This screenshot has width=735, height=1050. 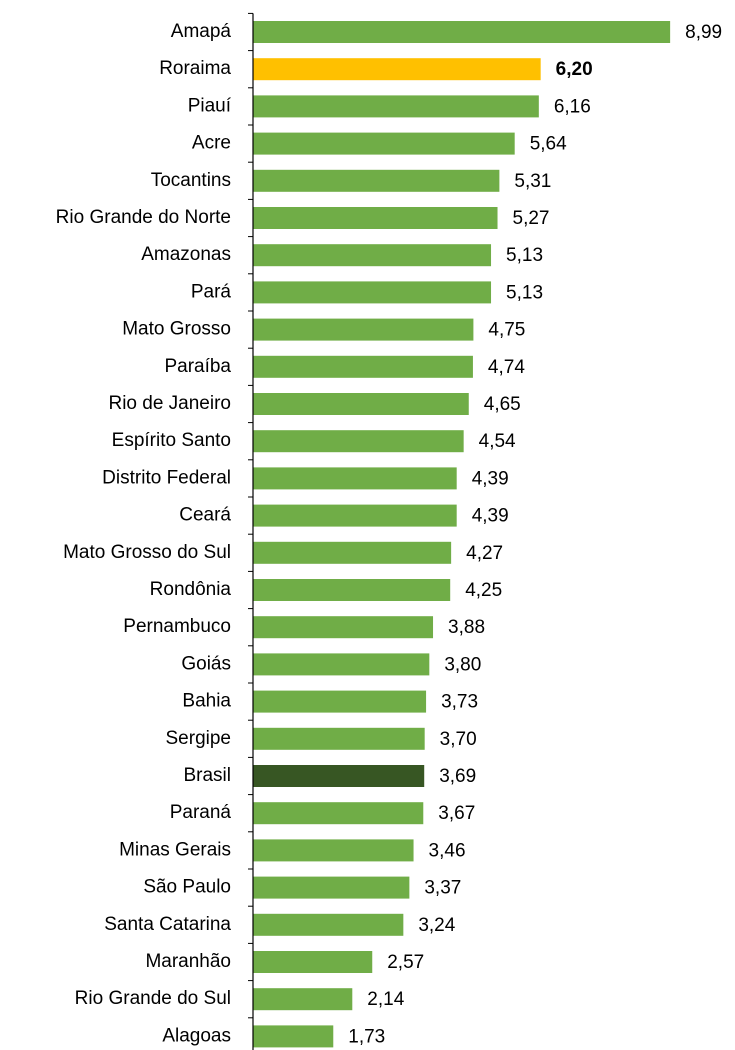 What do you see at coordinates (572, 106) in the screenshot?
I see `value-label: 6,16` at bounding box center [572, 106].